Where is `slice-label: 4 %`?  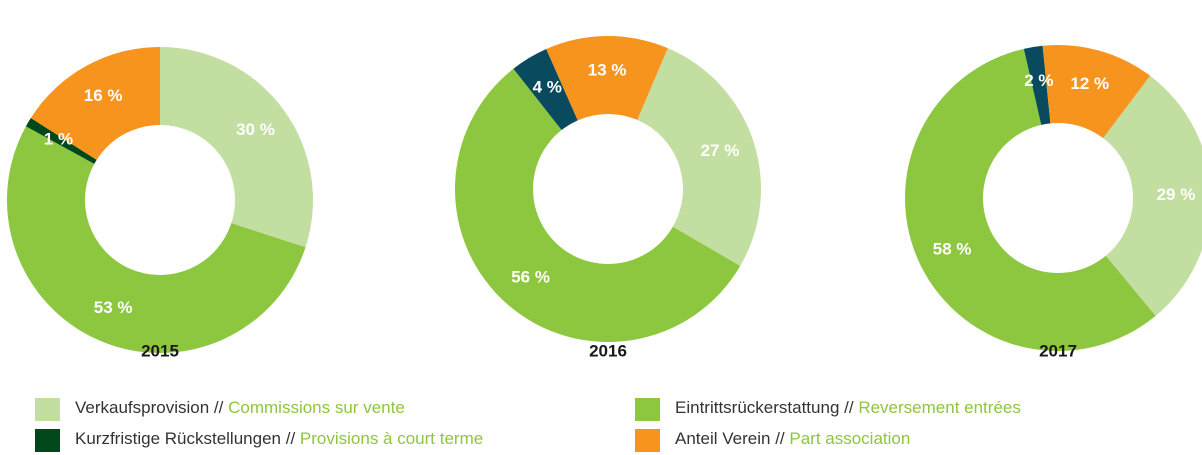 slice-label: 4 % is located at coordinates (547, 86).